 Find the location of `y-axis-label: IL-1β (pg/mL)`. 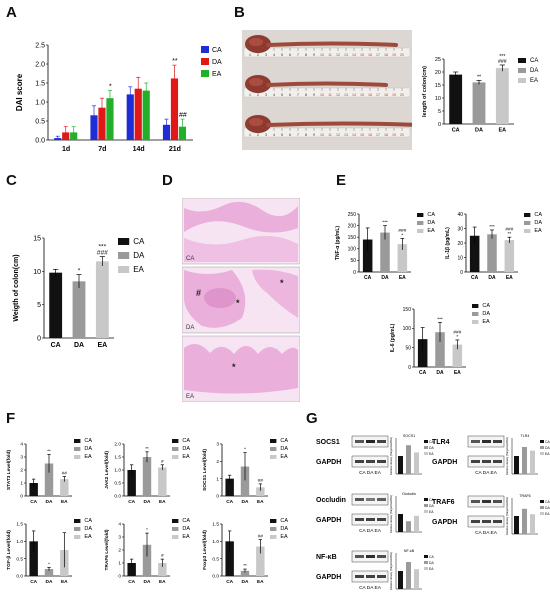

y-axis-label: IL-1β (pg/mL) is located at coordinates (448, 243).